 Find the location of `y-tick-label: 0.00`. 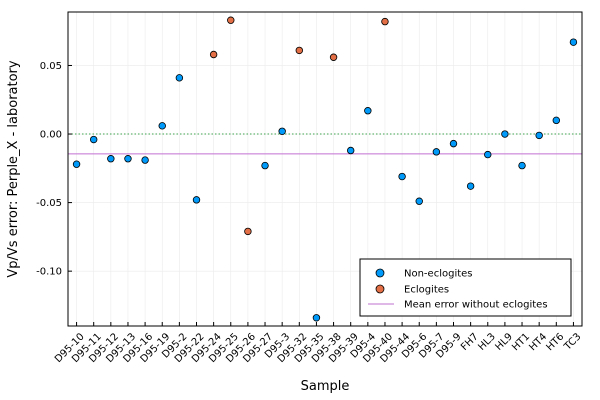

y-tick-label: 0.00 is located at coordinates (51, 135).